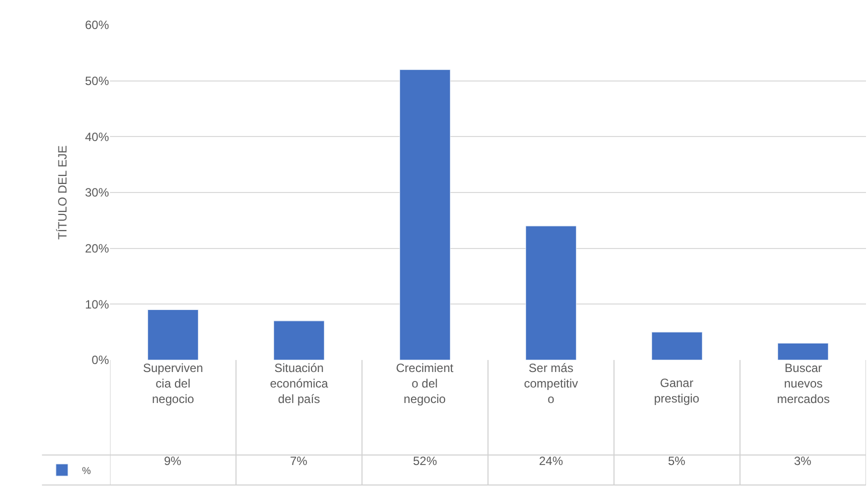  Describe the element at coordinates (97, 137) in the screenshot. I see `y-tick-label: 40%` at that location.